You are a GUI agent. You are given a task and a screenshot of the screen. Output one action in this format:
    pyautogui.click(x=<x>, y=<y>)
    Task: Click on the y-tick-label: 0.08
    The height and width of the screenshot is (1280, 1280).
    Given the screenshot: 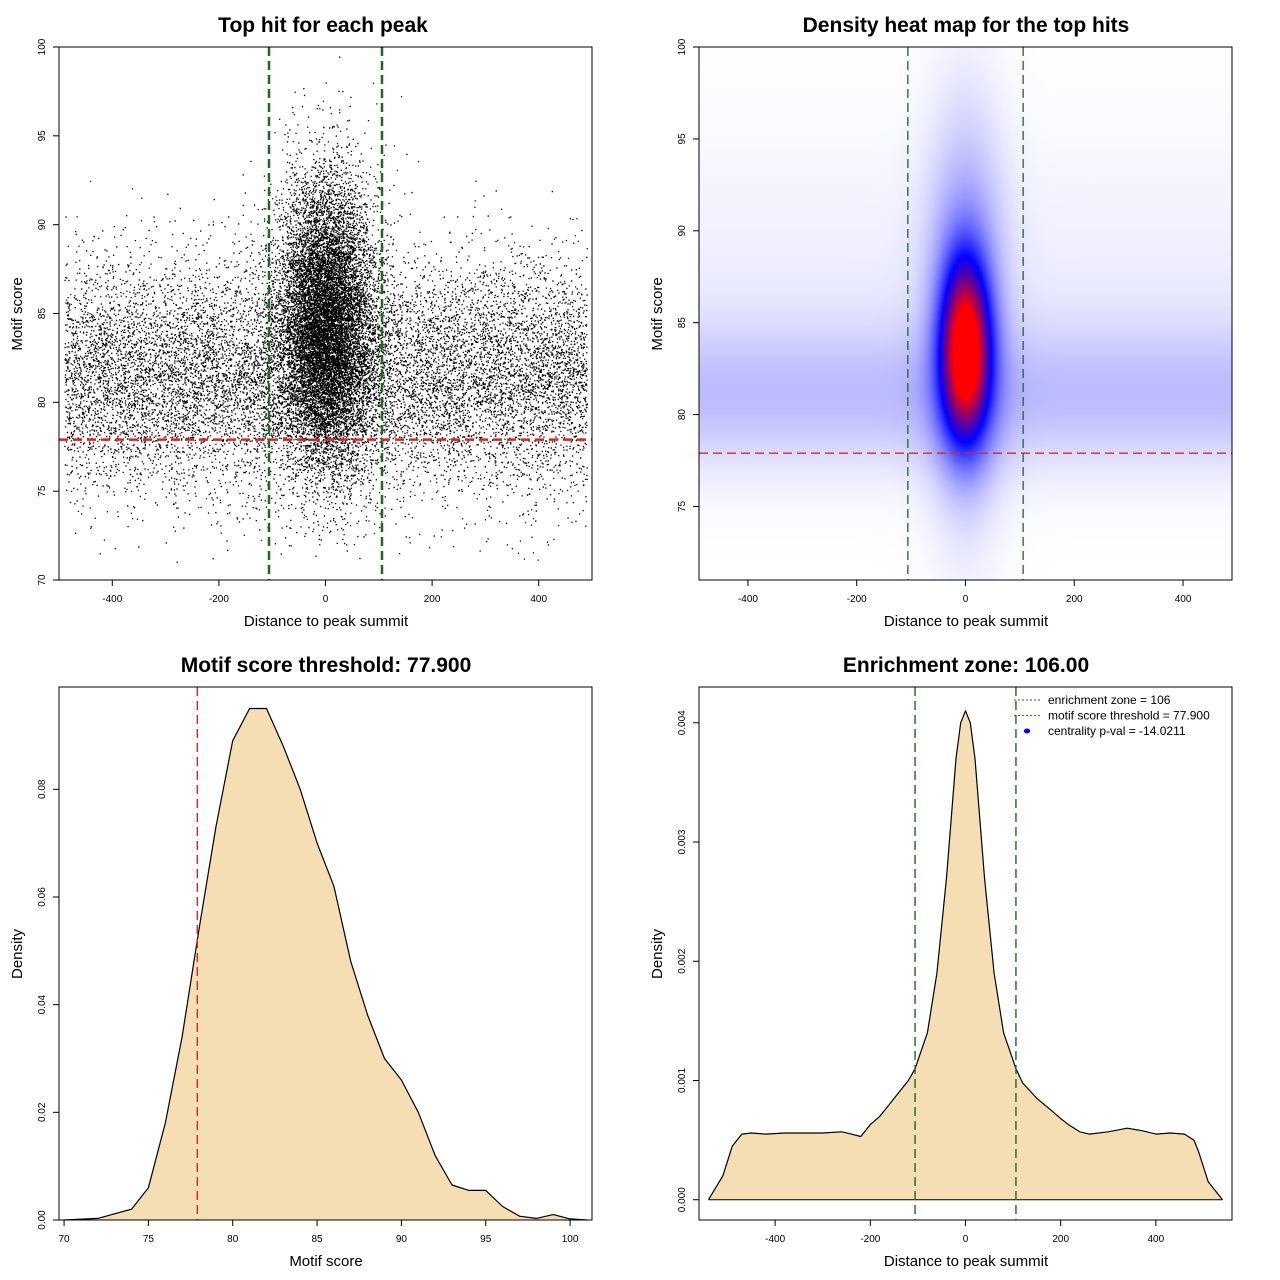 What is the action you would take?
    pyautogui.click(x=42, y=789)
    